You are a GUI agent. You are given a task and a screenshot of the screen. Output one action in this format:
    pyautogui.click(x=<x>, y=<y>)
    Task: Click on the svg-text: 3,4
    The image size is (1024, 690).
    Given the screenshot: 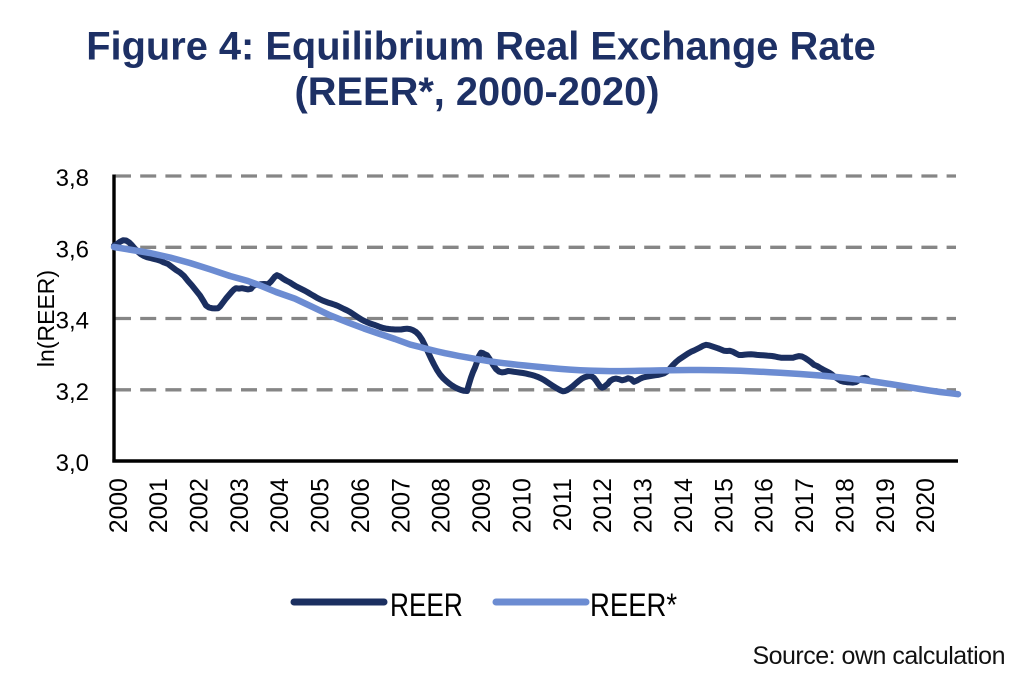 What is the action you would take?
    pyautogui.click(x=72, y=321)
    